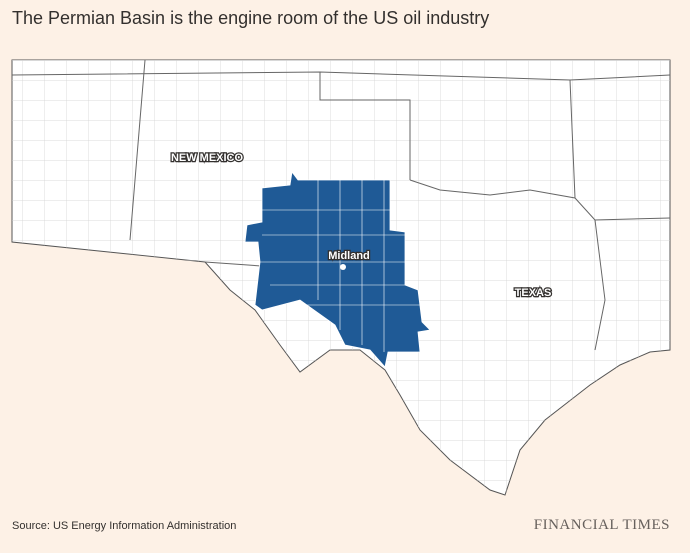 The height and width of the screenshot is (553, 690). What do you see at coordinates (349, 256) in the screenshot?
I see `city-label: Midland` at bounding box center [349, 256].